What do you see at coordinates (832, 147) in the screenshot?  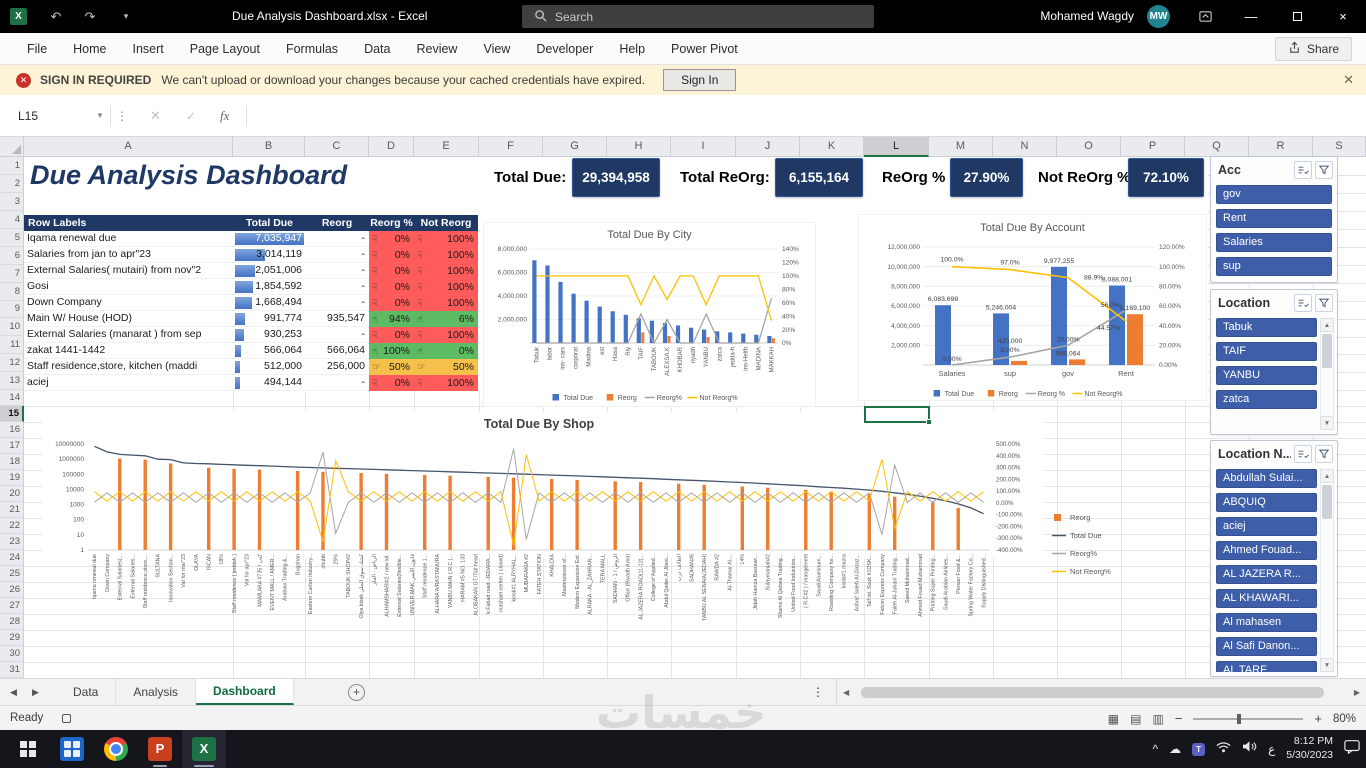 I see `column-header-K: K` at bounding box center [832, 147].